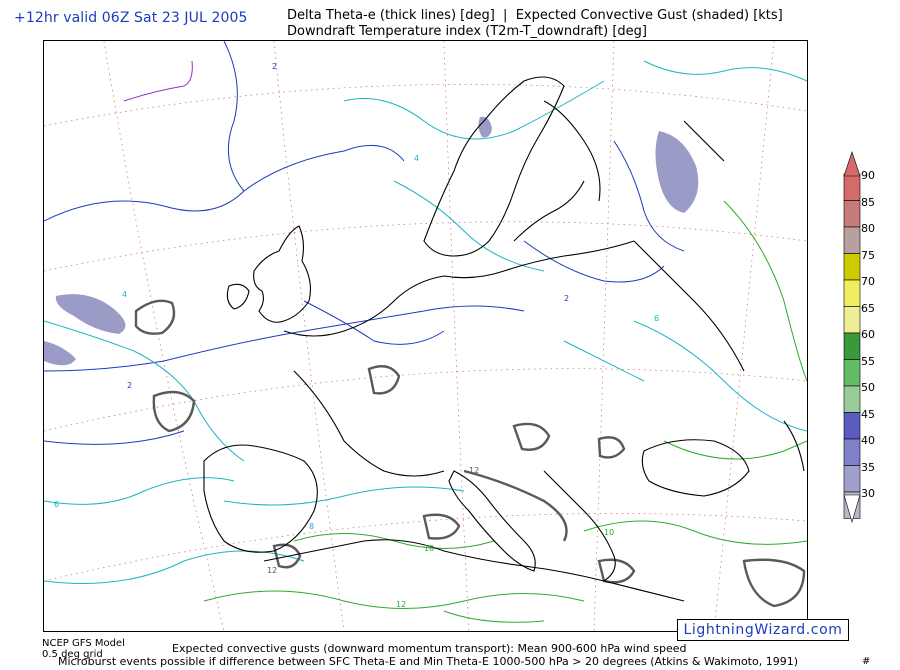 Image resolution: width=900 pixels, height=670 pixels. I want to click on colorbar-label: 70, so click(868, 281).